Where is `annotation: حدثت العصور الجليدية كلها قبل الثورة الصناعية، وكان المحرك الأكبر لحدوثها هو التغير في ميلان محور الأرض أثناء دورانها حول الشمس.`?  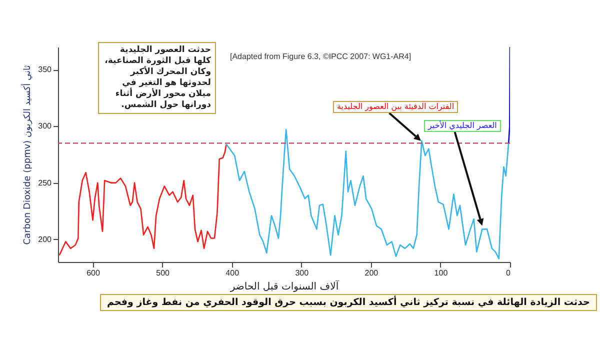
annotation: حدثت العصور الجليدية كلها قبل الثورة الصناعية، وكان المحرك الأكبر لحدوثها هو التغير في ميلان محور الأرض أثناء دورانها حول الشمس. is located at coordinates (157, 78).